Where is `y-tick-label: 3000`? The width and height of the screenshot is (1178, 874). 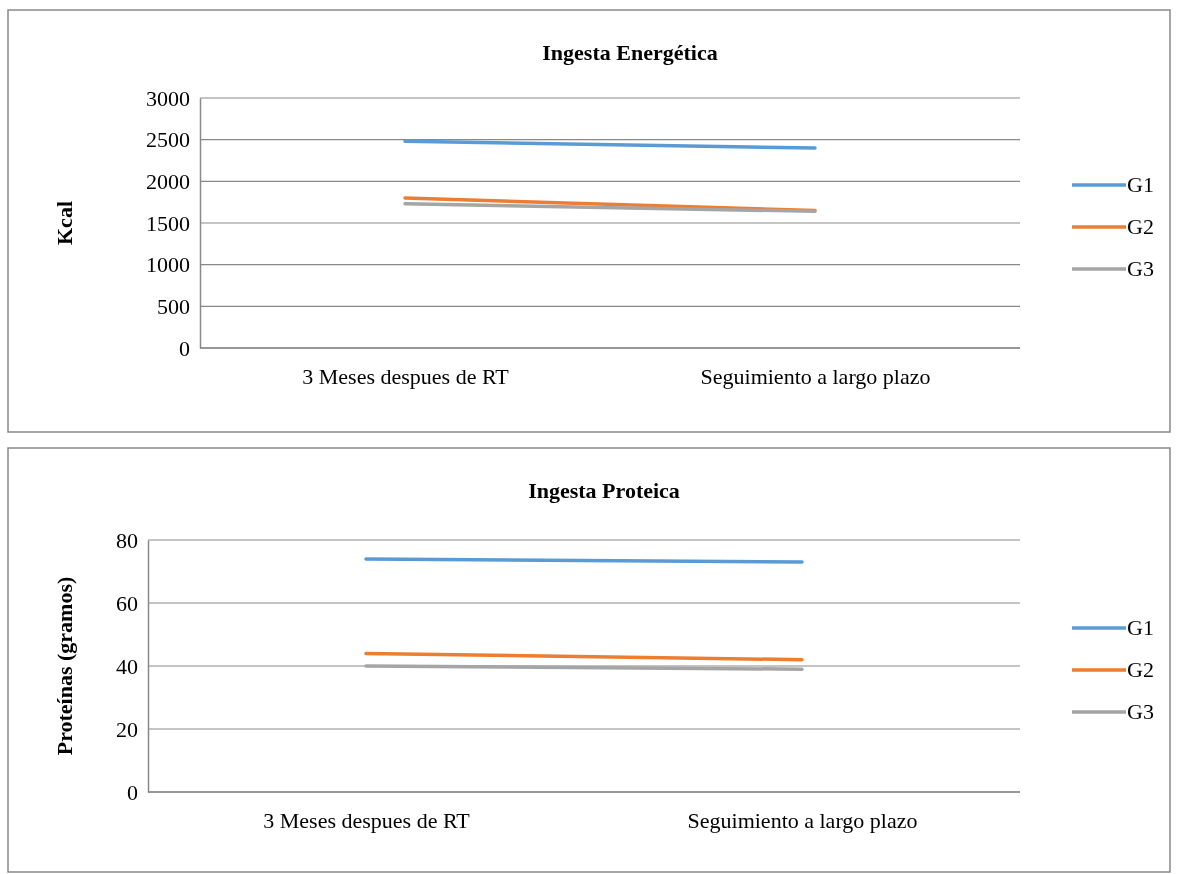 y-tick-label: 3000 is located at coordinates (168, 98).